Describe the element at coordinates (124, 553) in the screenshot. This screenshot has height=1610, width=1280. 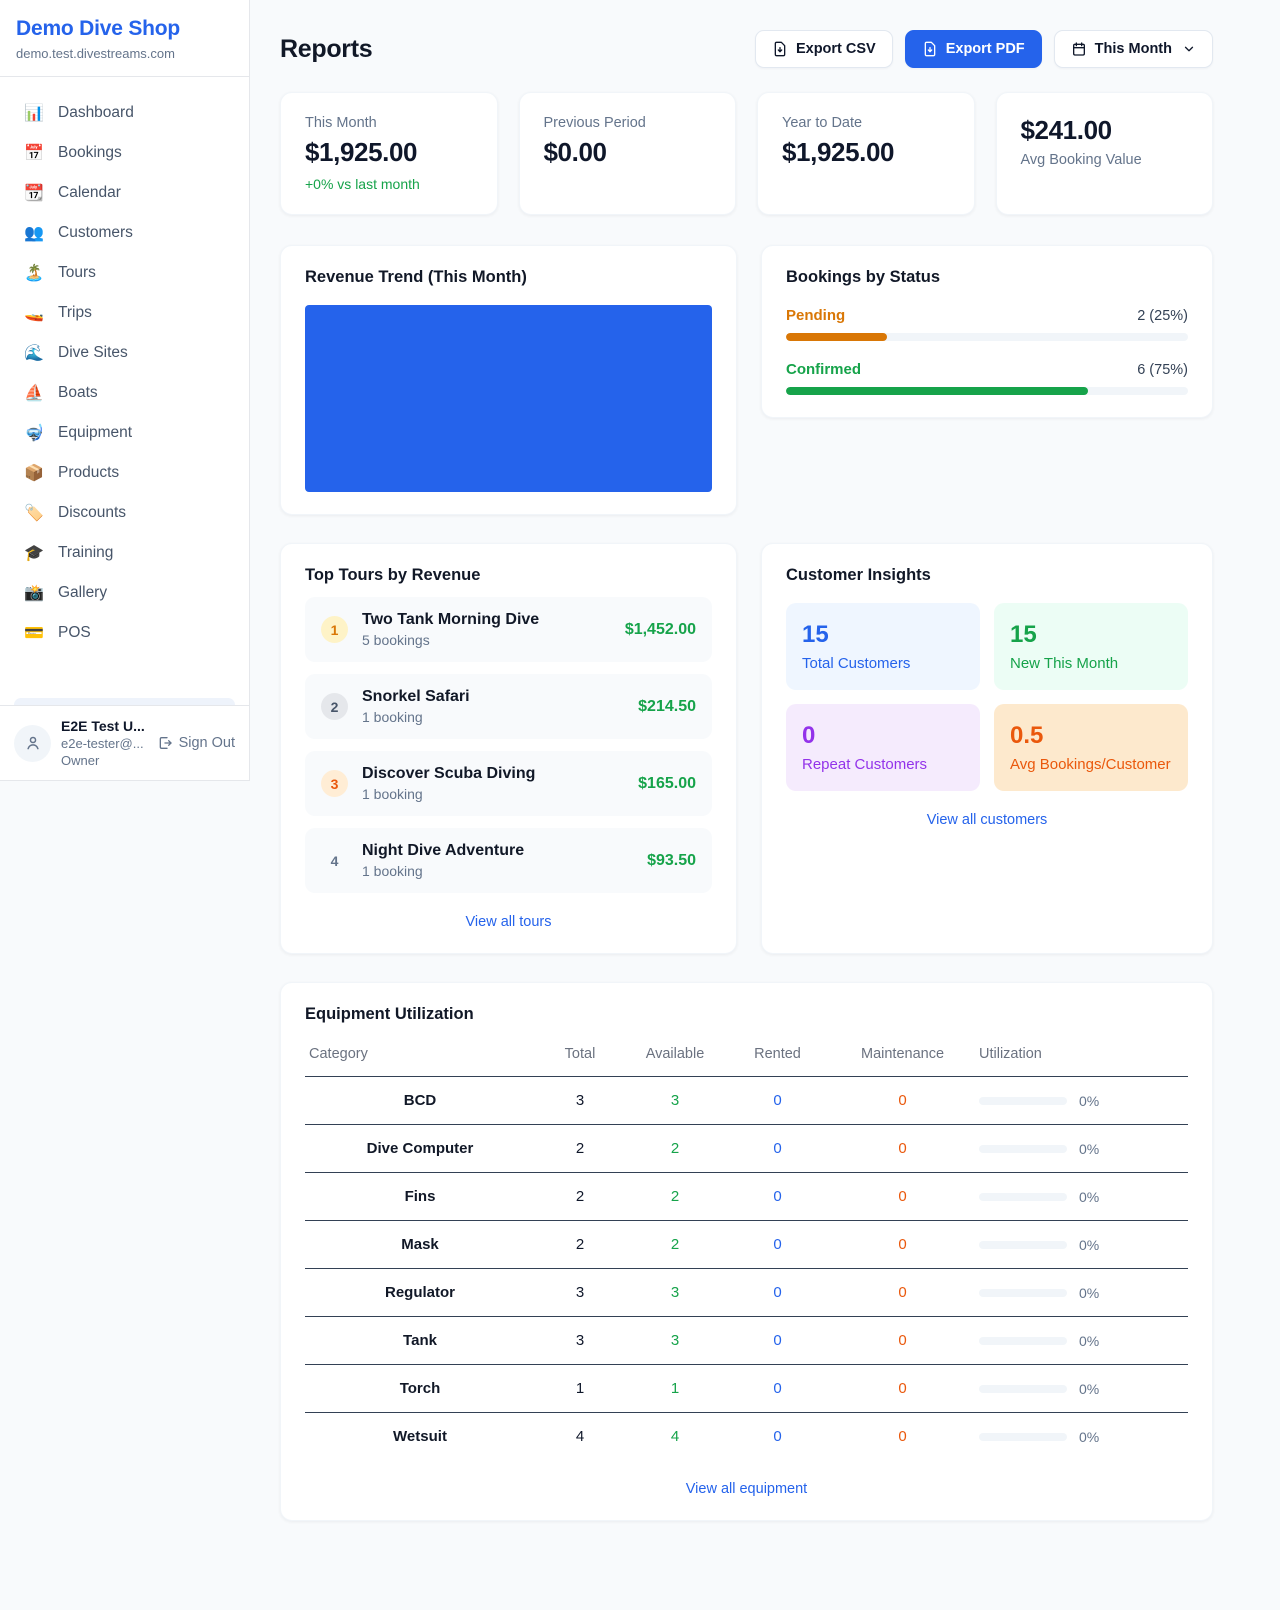
I see `sidebar-item-training: 🎓 Training` at that location.